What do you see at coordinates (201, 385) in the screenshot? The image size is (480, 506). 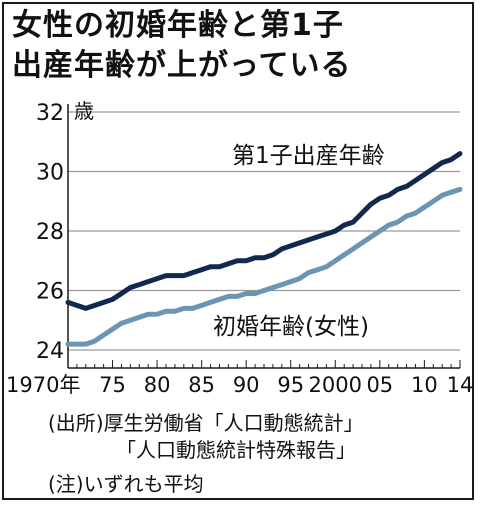 I see `x-tick-label: 85` at bounding box center [201, 385].